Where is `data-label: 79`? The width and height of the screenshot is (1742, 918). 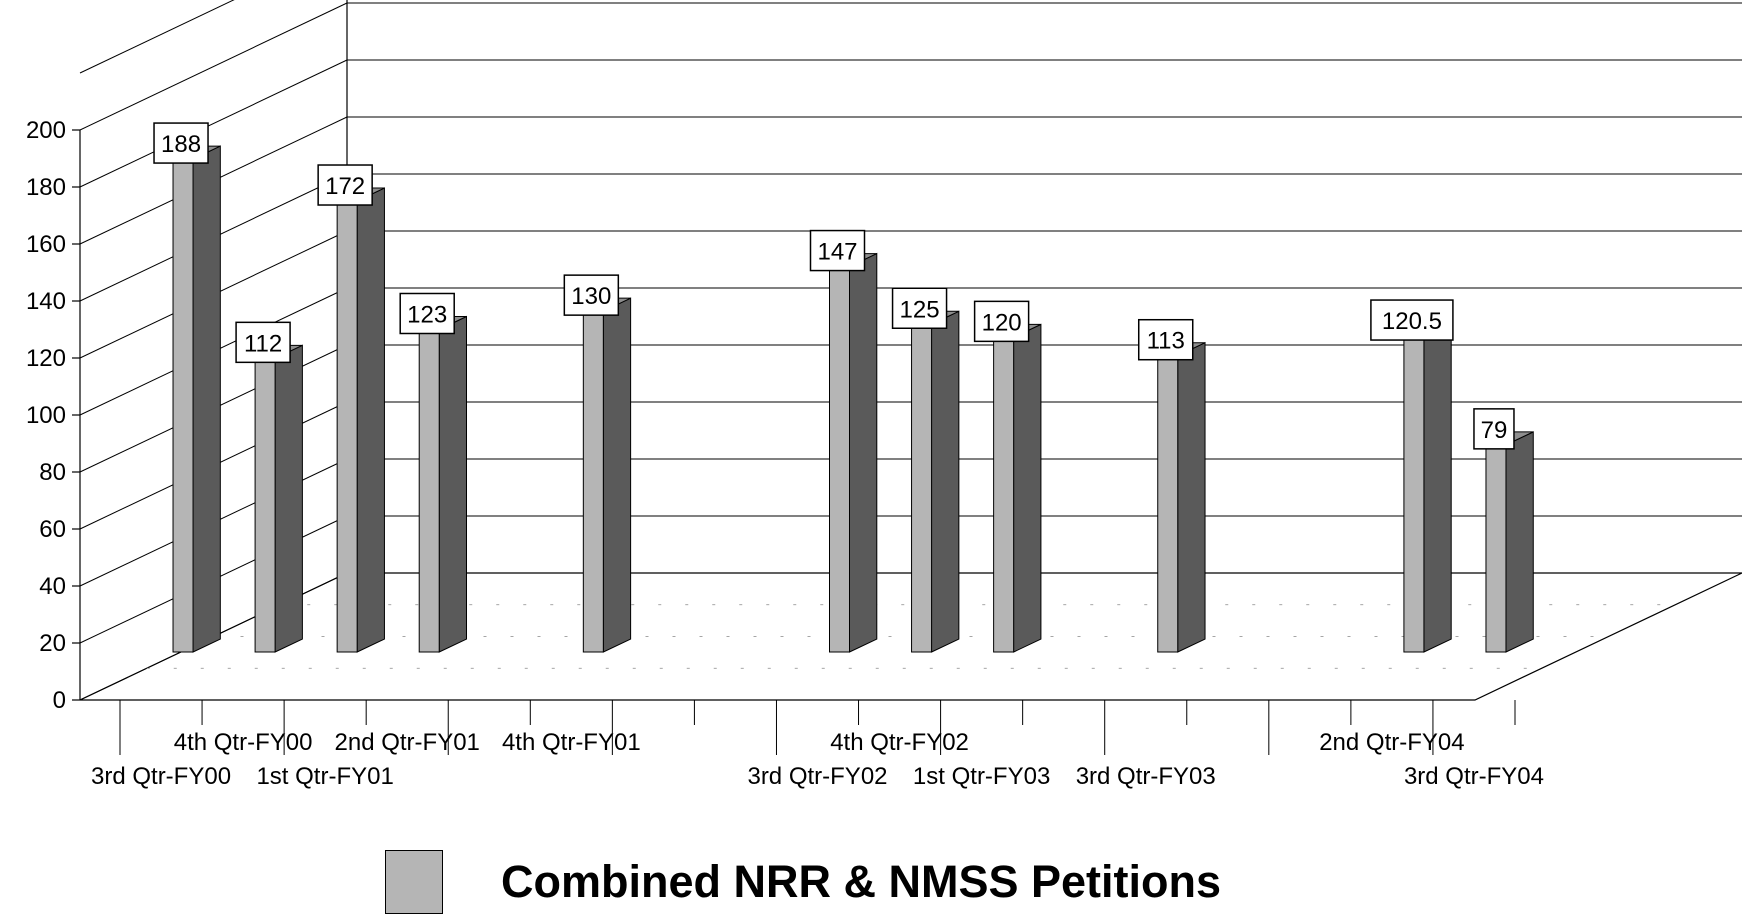 data-label: 79 is located at coordinates (1494, 430).